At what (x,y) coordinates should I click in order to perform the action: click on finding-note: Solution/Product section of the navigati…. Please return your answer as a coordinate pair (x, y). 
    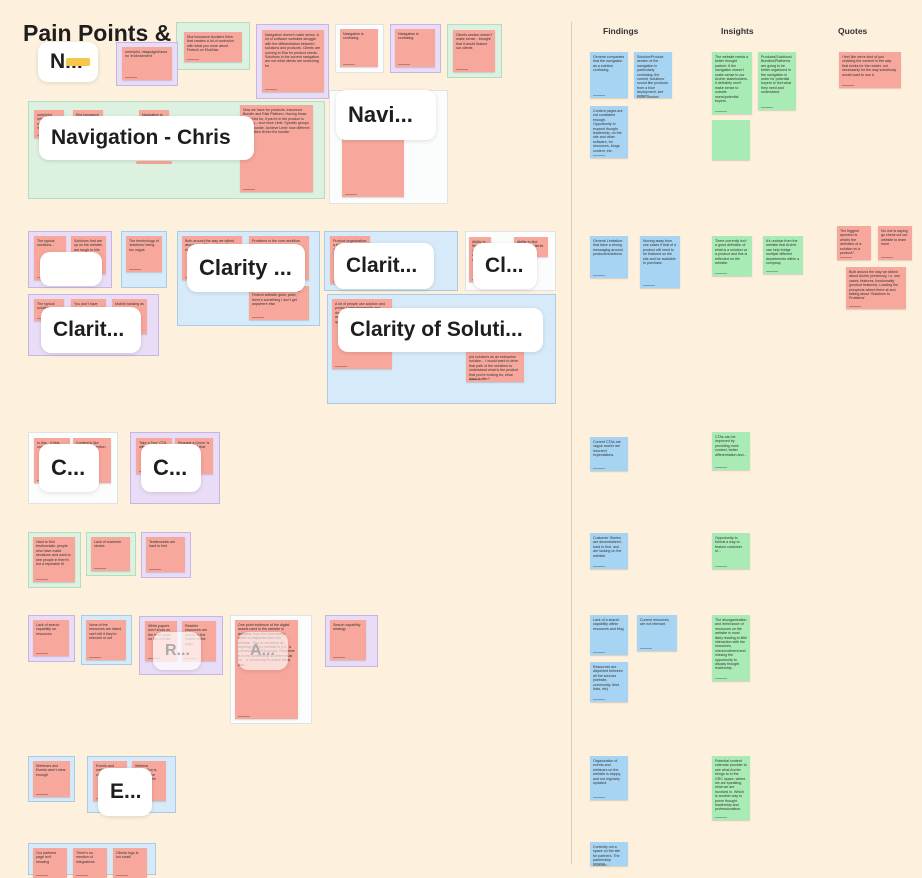
    Looking at the image, I should click on (653, 75).